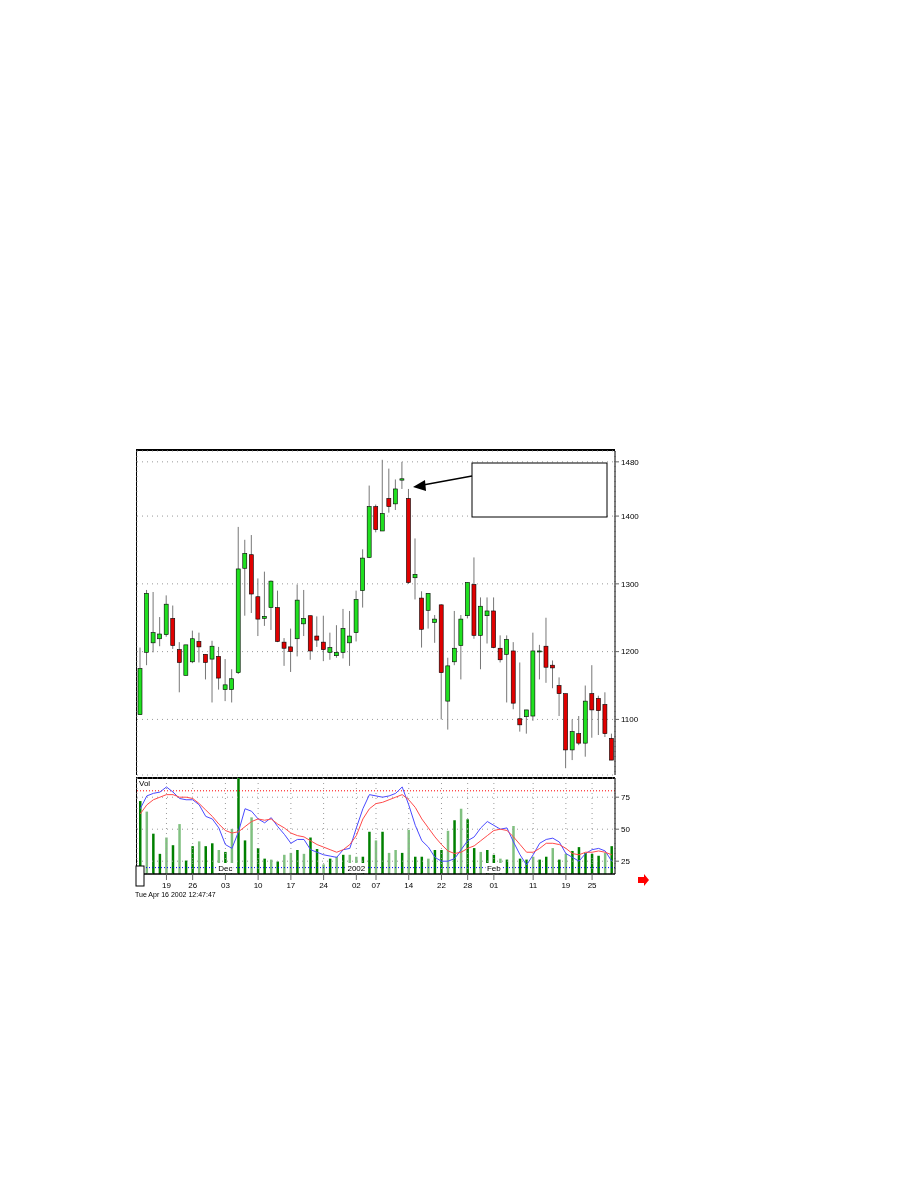 This screenshot has width=918, height=1188. I want to click on x-tick-label: 22, so click(442, 885).